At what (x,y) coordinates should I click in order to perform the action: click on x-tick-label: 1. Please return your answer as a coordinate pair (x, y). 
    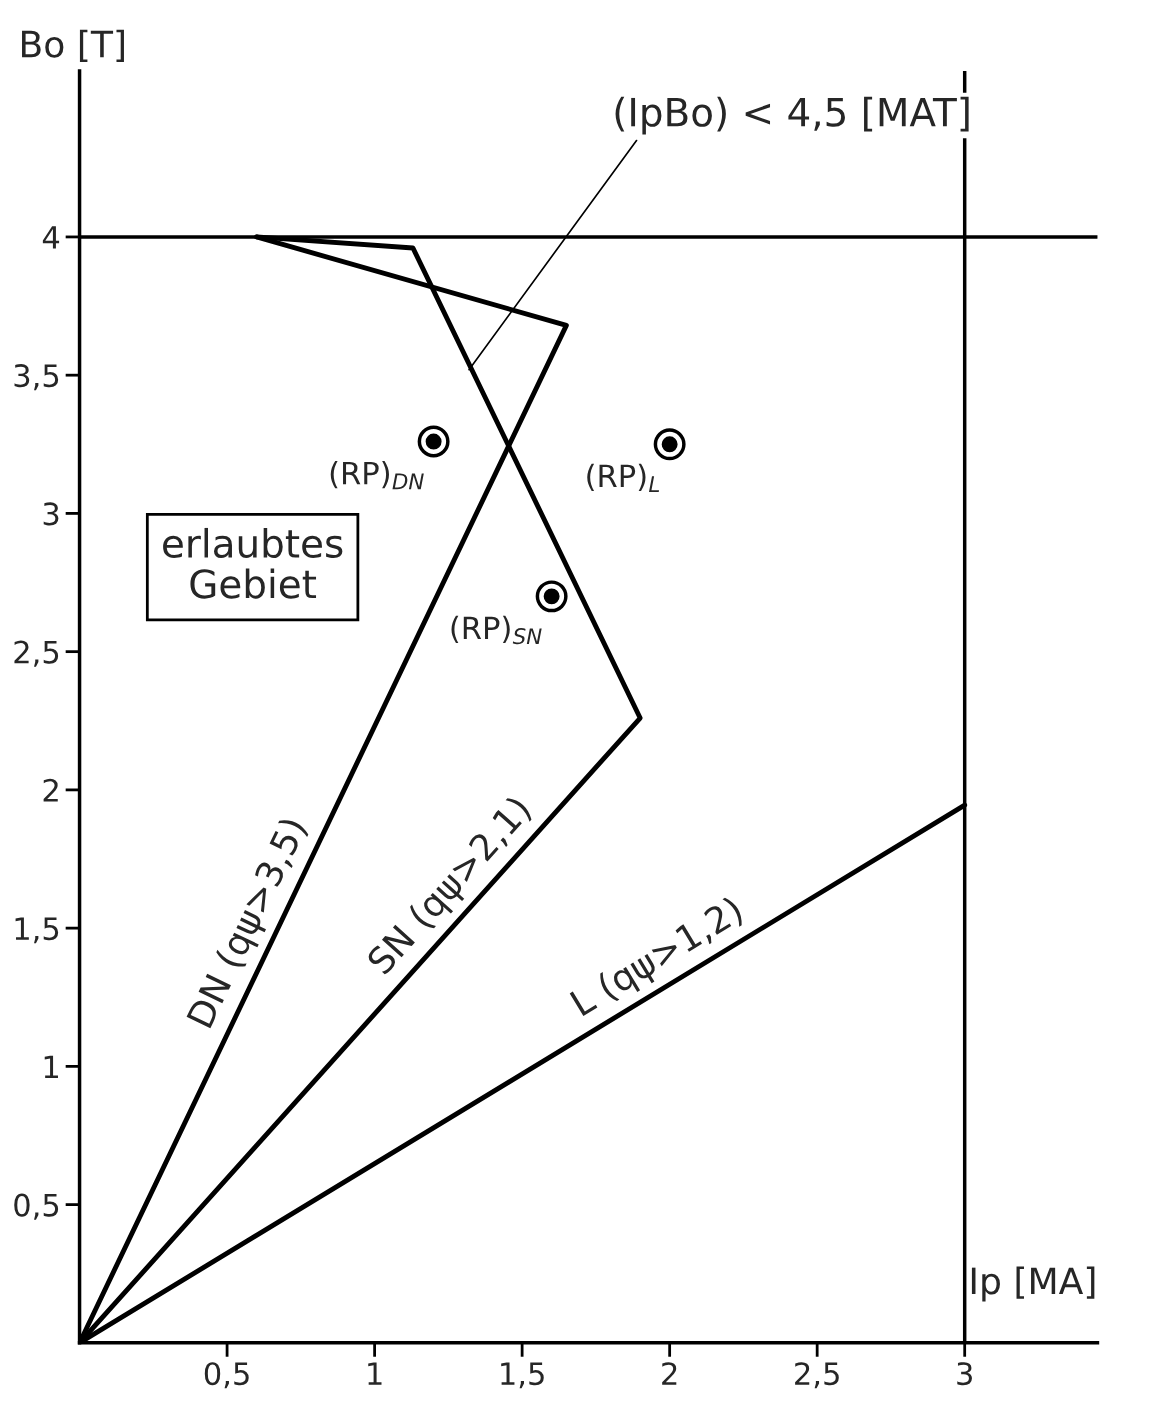
    Looking at the image, I should click on (375, 1373).